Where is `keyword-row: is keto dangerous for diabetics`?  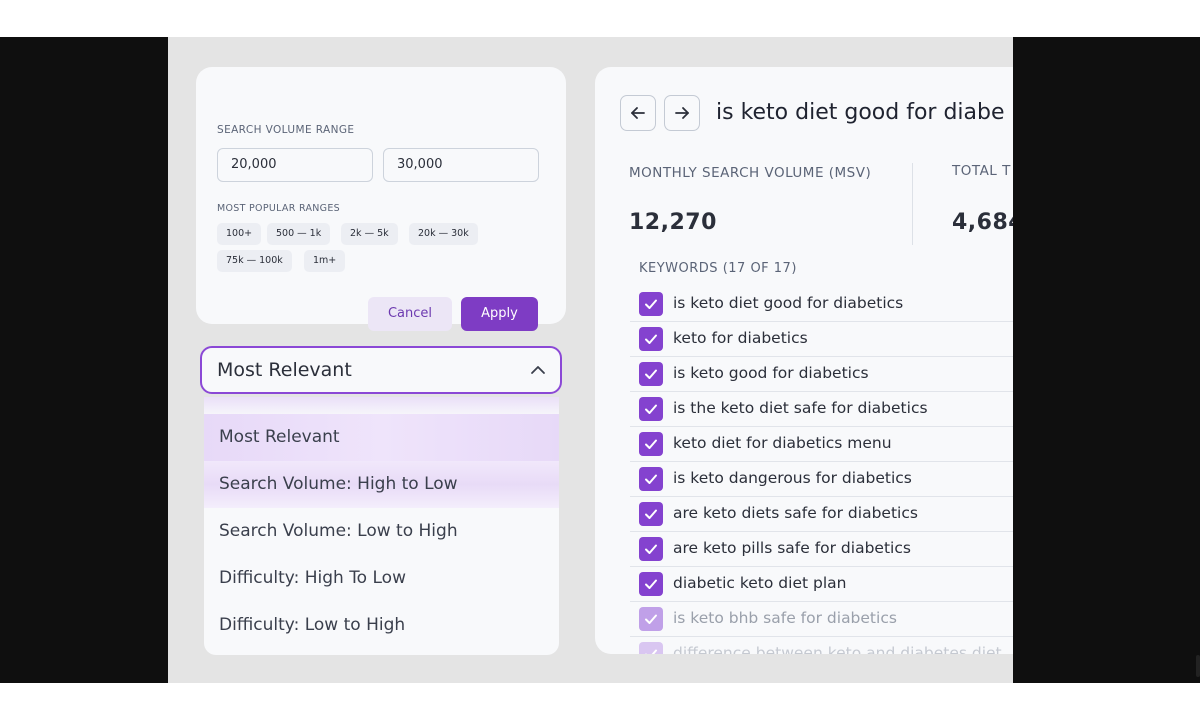
keyword-row: is keto dangerous for diabetics is located at coordinates (821, 479).